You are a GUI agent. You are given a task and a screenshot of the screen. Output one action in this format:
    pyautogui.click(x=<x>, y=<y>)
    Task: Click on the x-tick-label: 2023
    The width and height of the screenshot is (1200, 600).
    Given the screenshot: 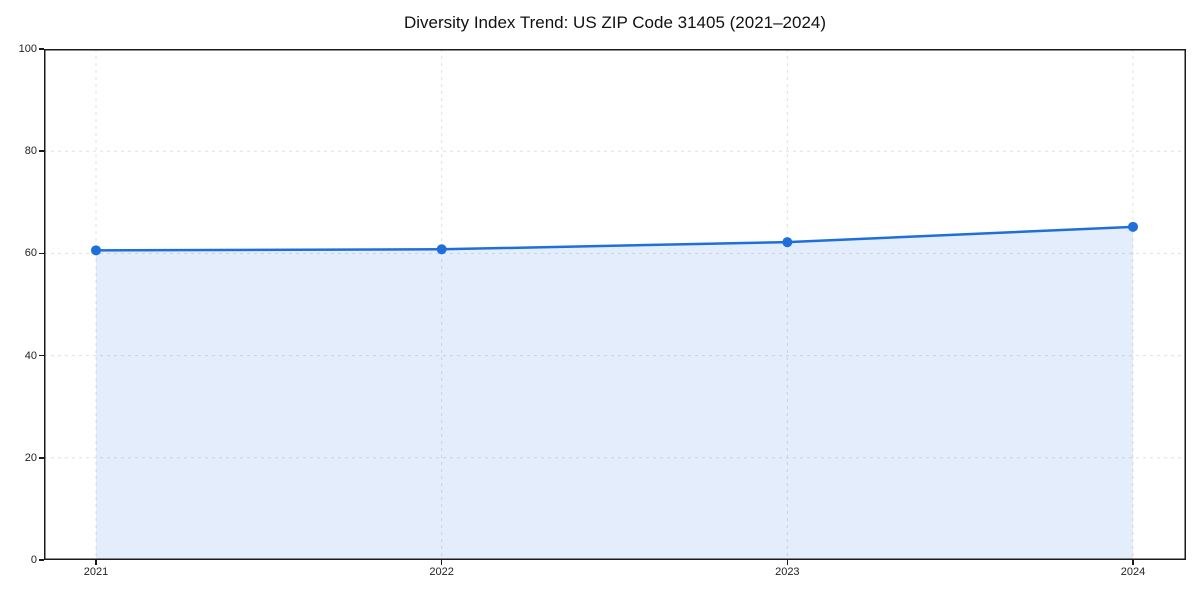 What is the action you would take?
    pyautogui.click(x=787, y=572)
    